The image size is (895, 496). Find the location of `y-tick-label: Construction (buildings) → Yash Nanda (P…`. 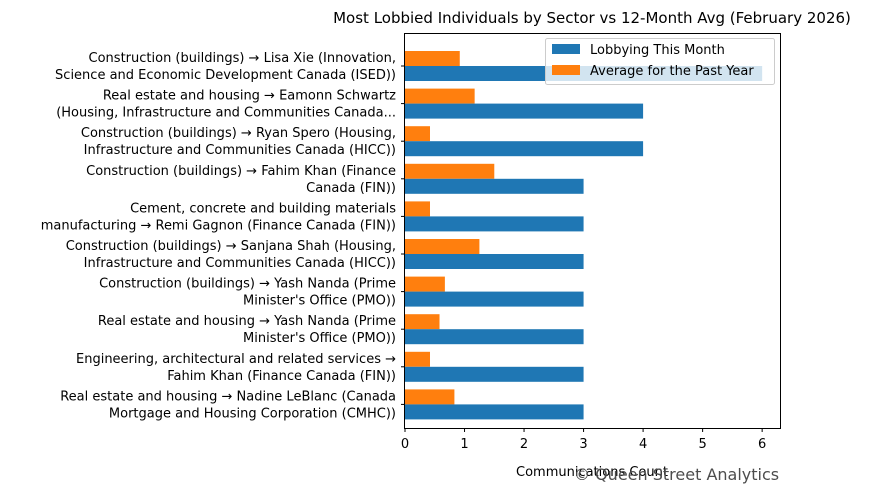

y-tick-label: Construction (buildings) → Yash Nanda (P… is located at coordinates (247, 293).